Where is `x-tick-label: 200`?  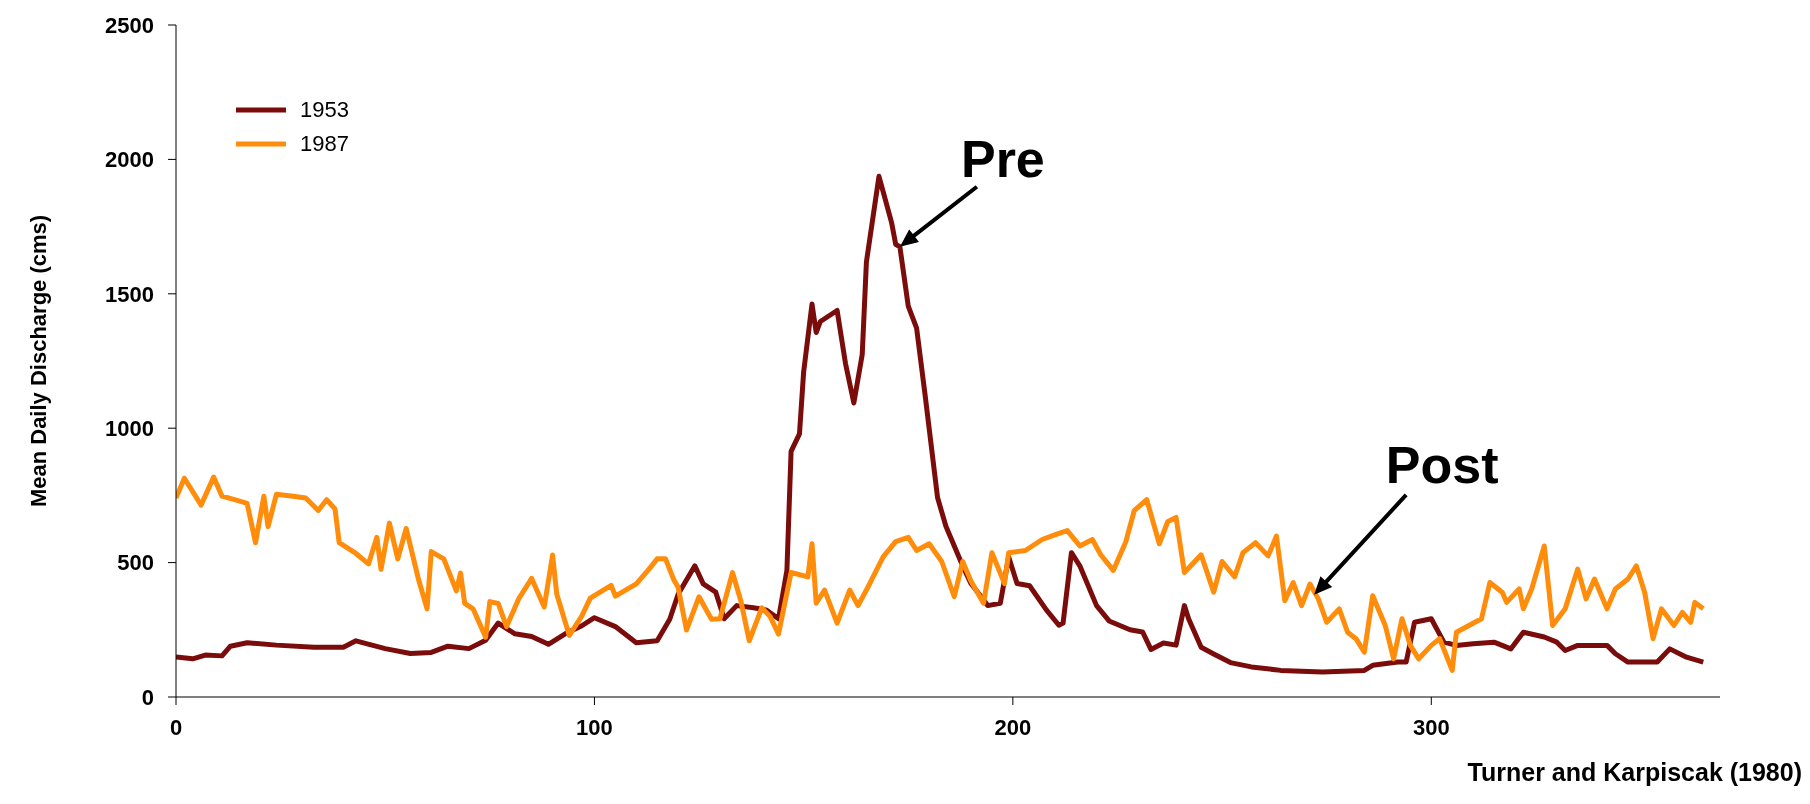
x-tick-label: 200 is located at coordinates (1013, 727).